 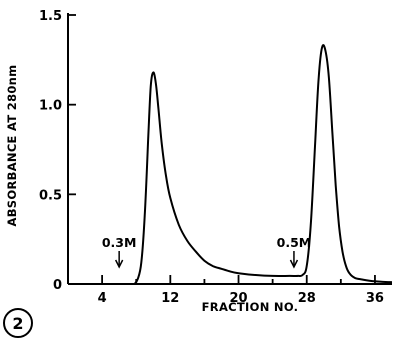 What do you see at coordinates (307, 298) in the screenshot?
I see `x-tick-label: 28` at bounding box center [307, 298].